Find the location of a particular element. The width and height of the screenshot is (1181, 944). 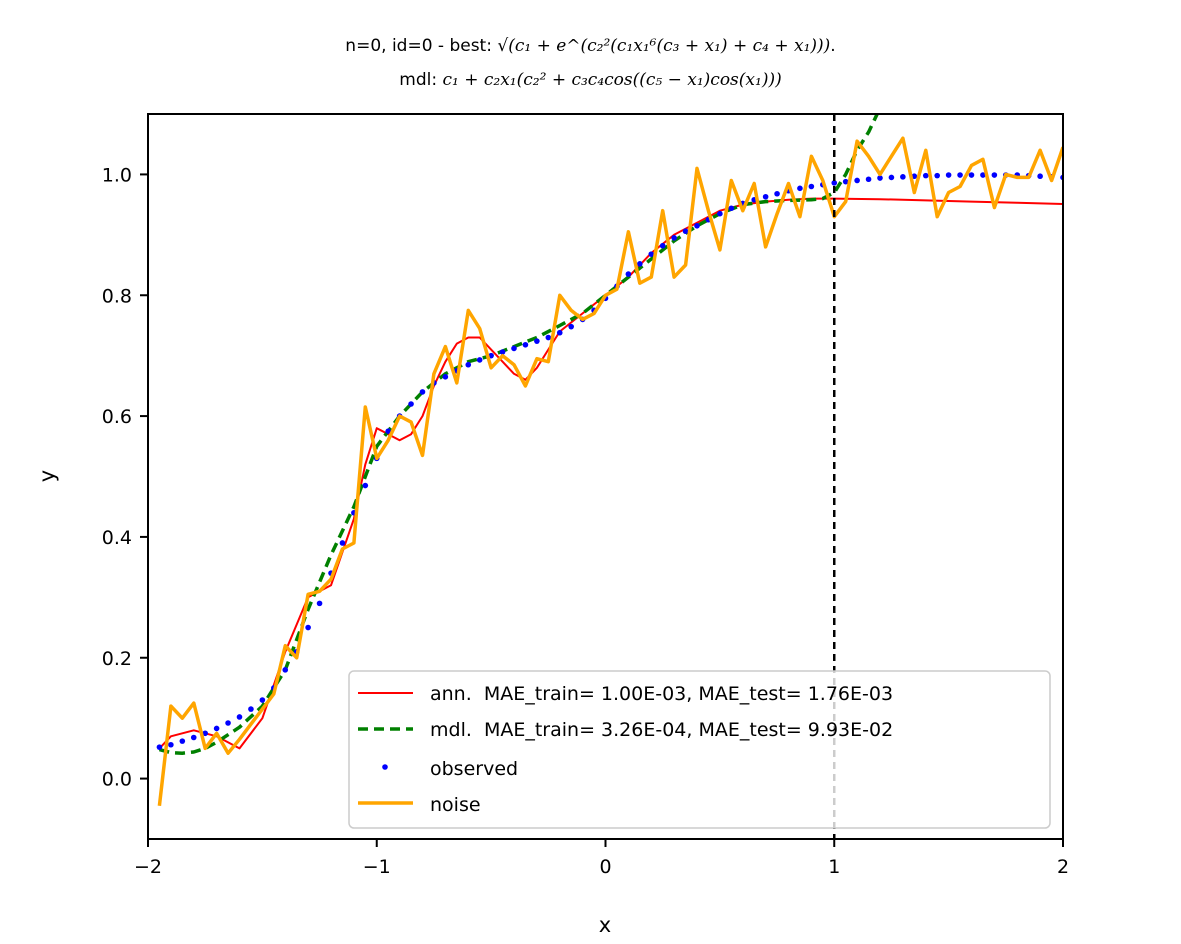

legend-noise-label: noise is located at coordinates (455, 805).